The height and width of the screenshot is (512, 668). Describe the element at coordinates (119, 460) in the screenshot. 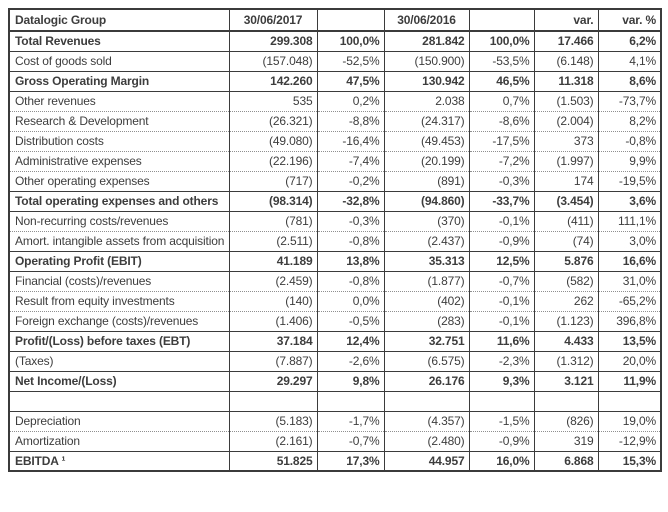

I see `row-label: EBITDA ¹` at that location.